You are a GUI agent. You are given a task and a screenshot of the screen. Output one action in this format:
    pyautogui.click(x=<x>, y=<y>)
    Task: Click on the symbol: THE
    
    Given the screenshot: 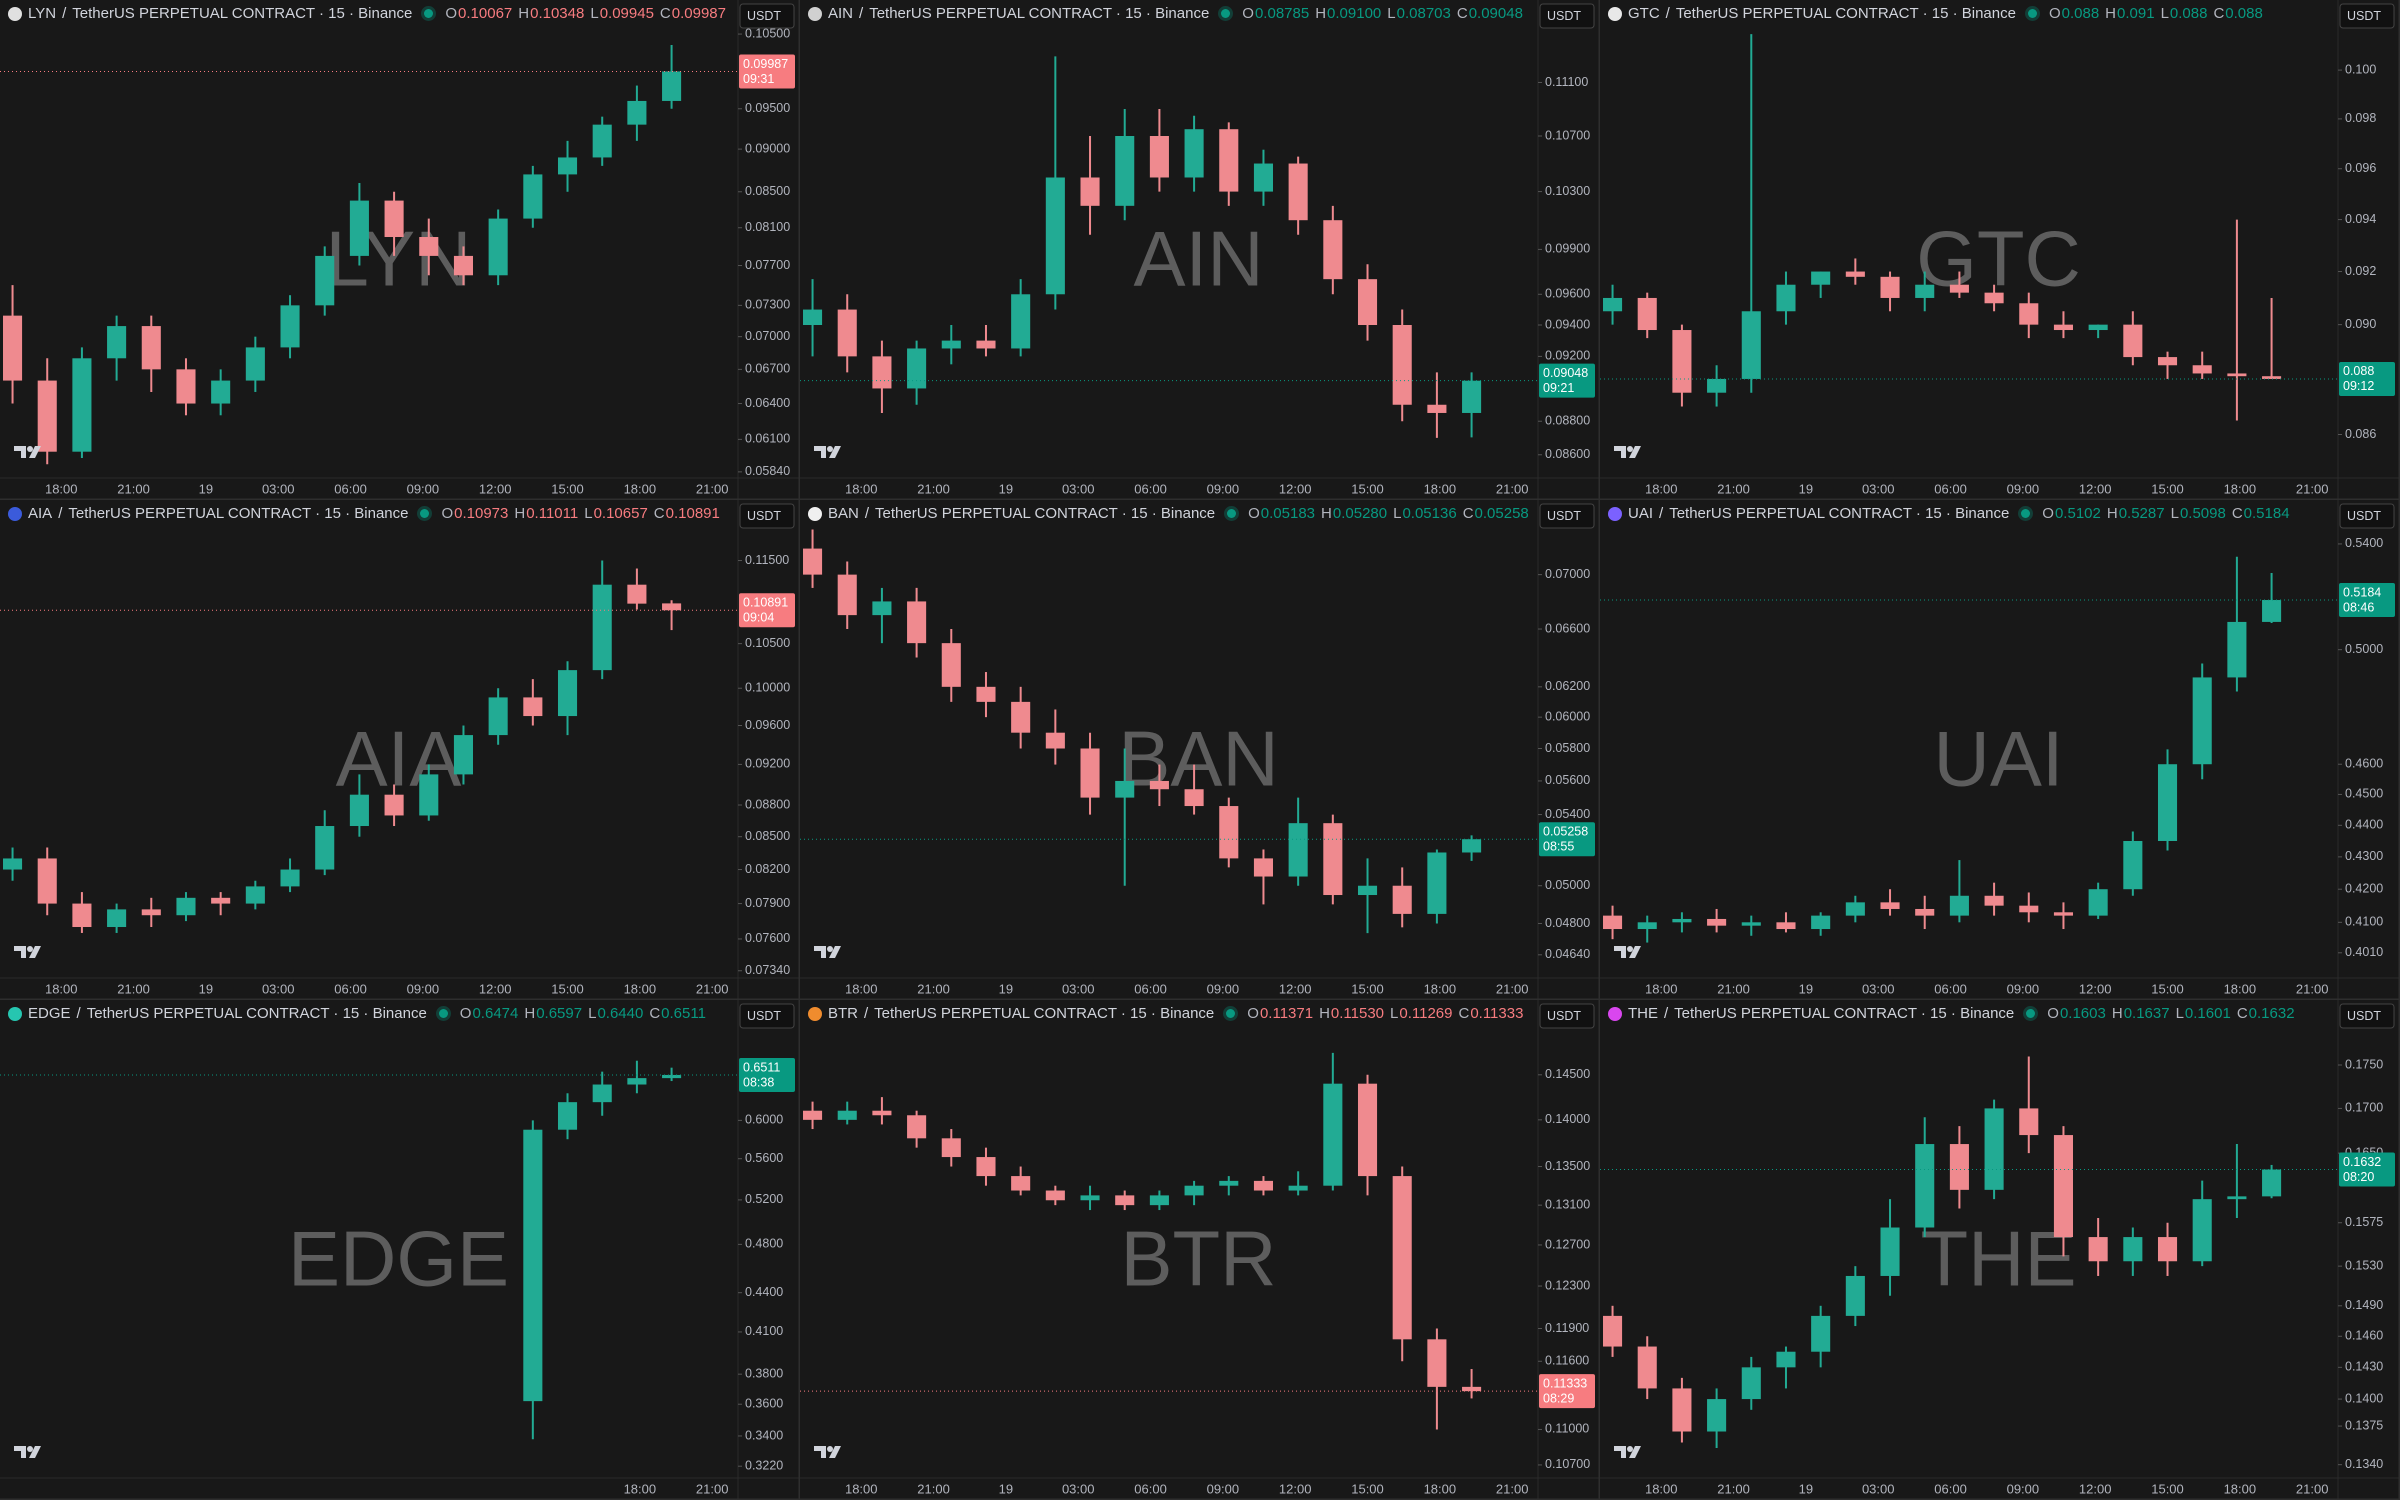 What is the action you would take?
    pyautogui.click(x=1643, y=1013)
    